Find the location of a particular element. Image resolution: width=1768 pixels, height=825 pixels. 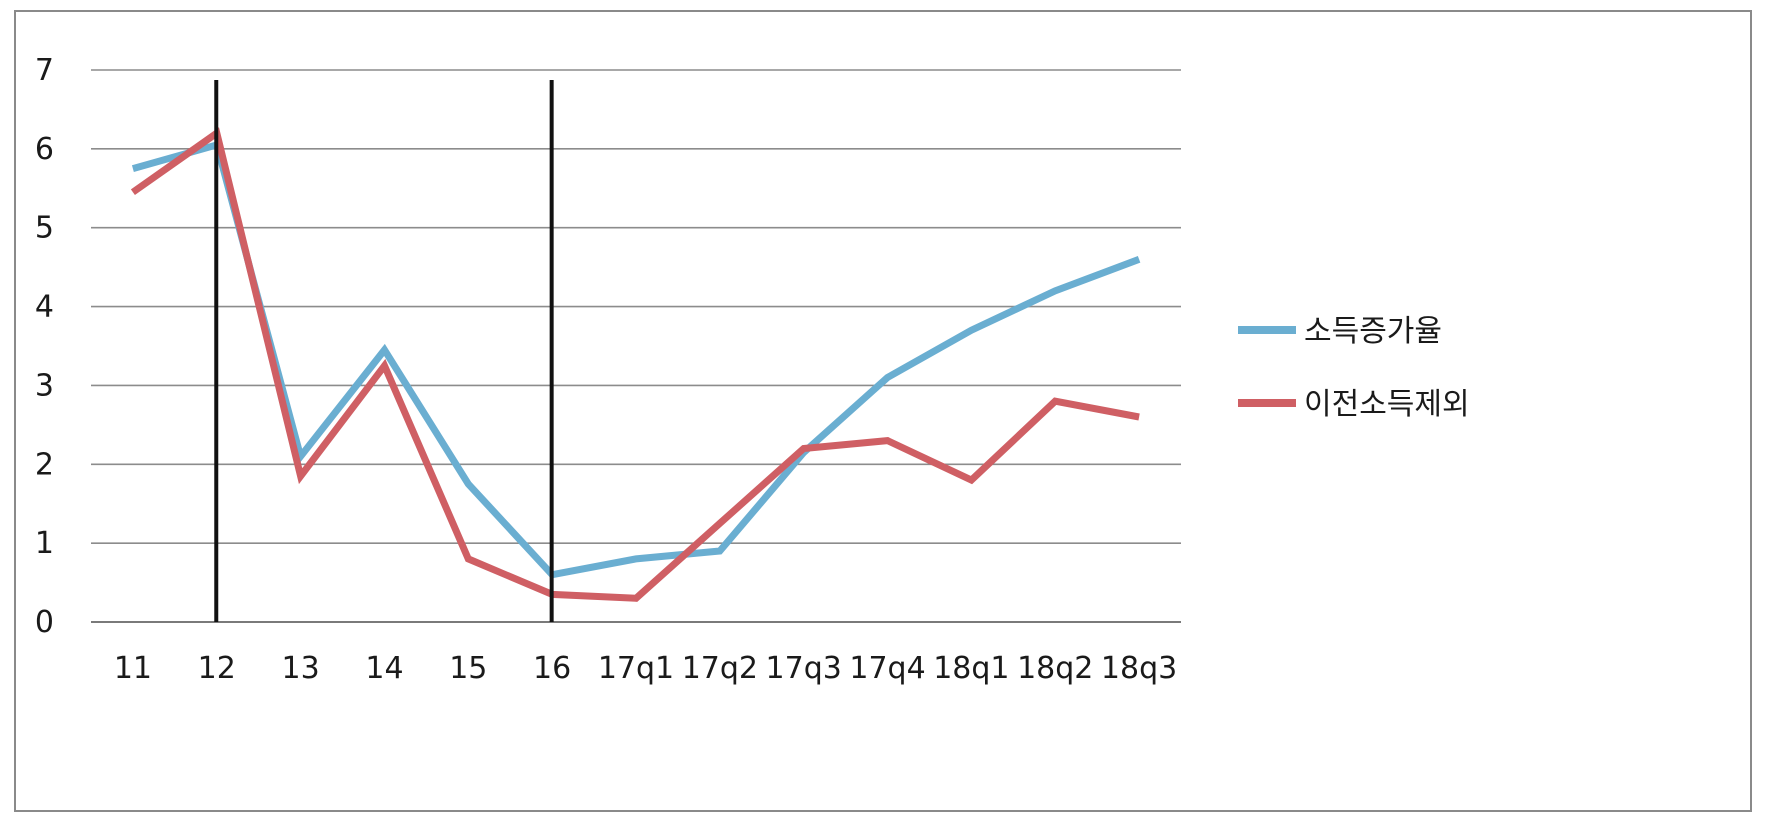

y-tick-label-1: 1 is located at coordinates (44, 543).